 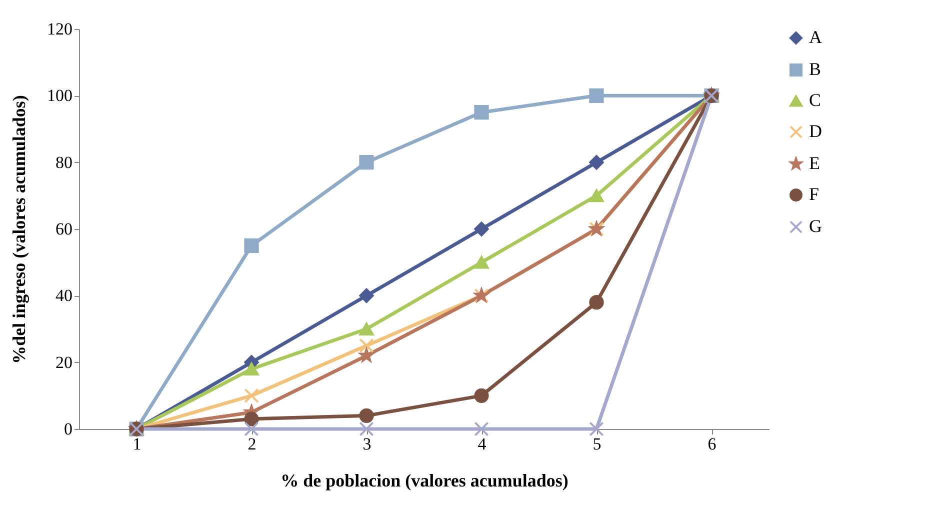 What do you see at coordinates (59, 96) in the screenshot?
I see `y-tick-label: 100` at bounding box center [59, 96].